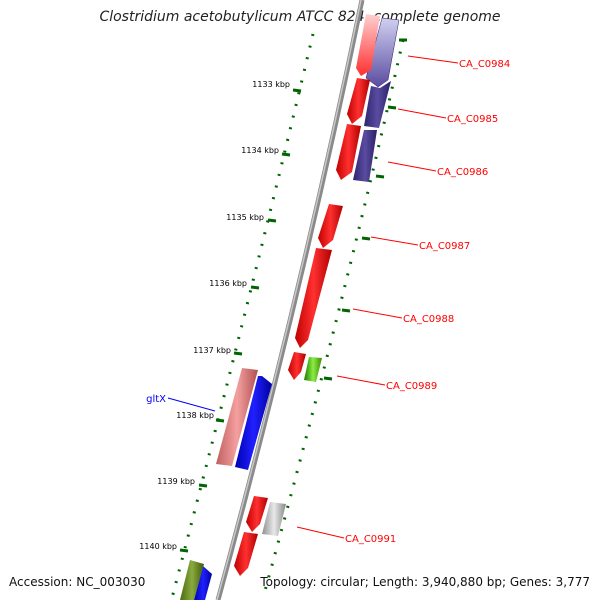  I want to click on gene-pink, so click(237, 417).